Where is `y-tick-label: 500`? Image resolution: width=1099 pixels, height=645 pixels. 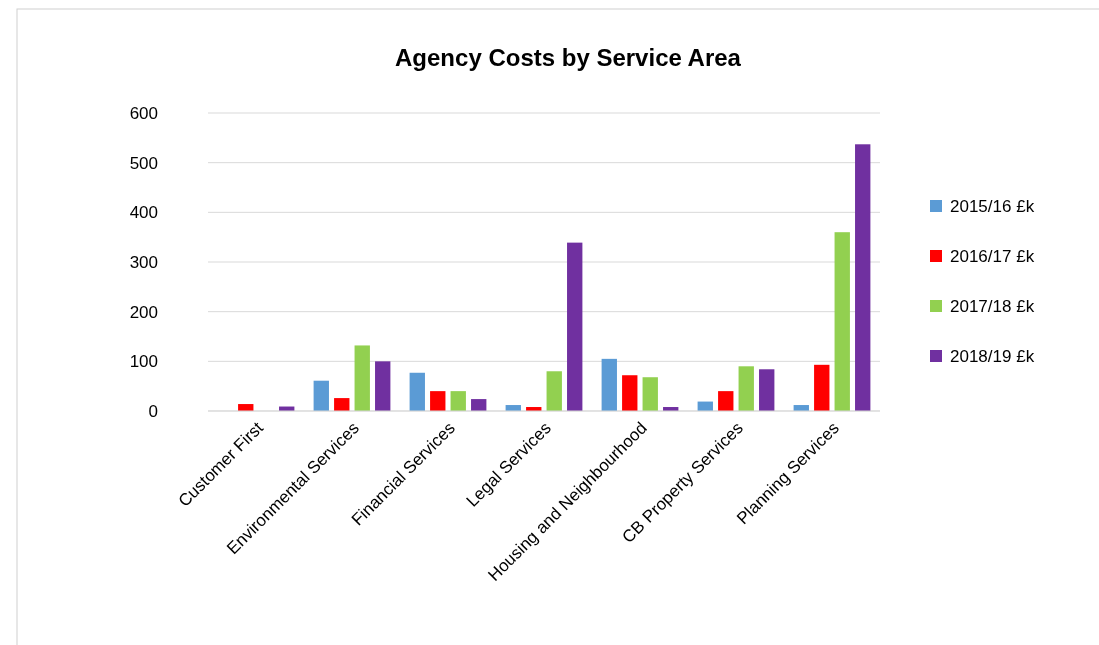 y-tick-label: 500 is located at coordinates (143, 163).